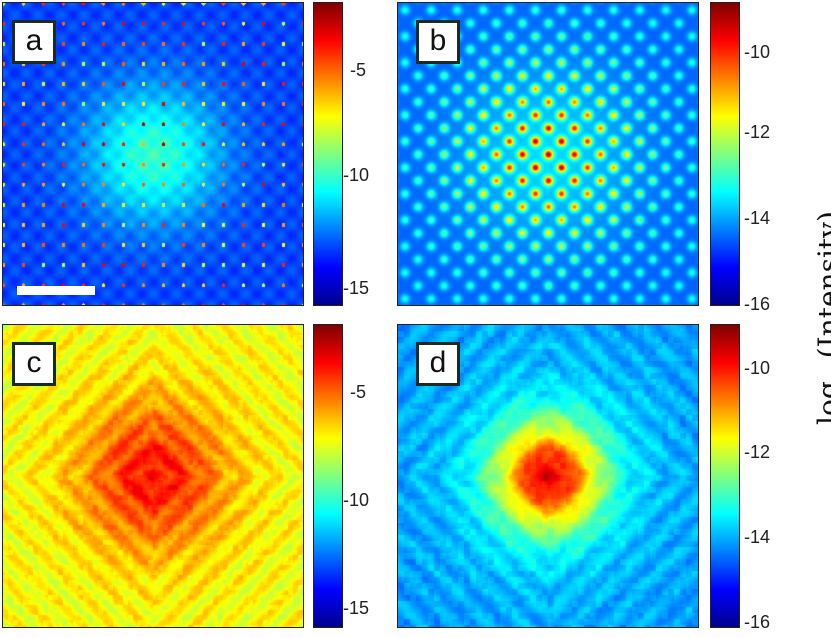  I want to click on colorbar-c, so click(328, 476).